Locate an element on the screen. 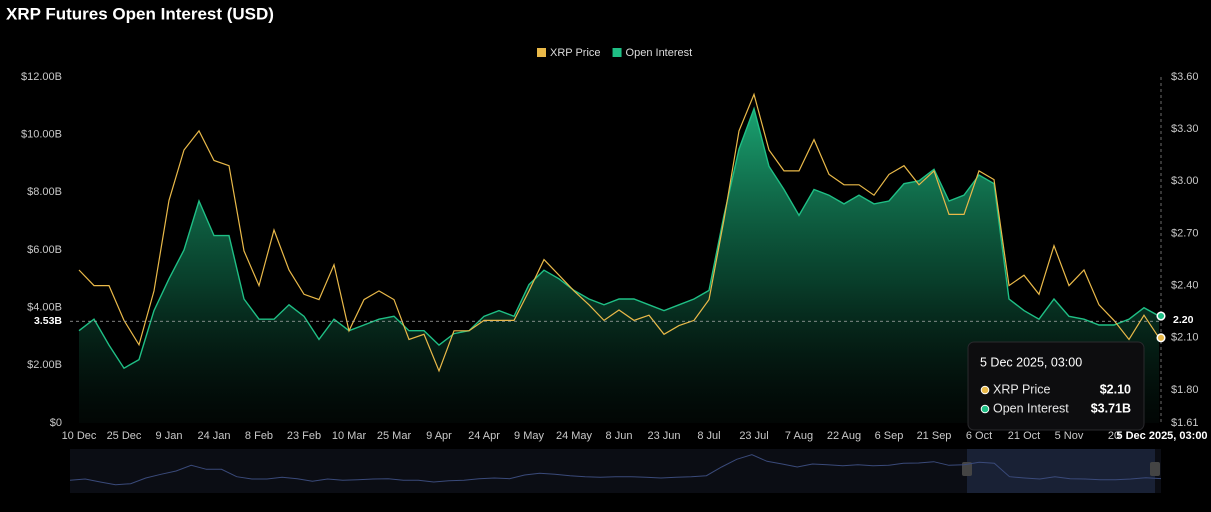 This screenshot has width=1211, height=512. tooltip-value: $2.10 is located at coordinates (1115, 389).